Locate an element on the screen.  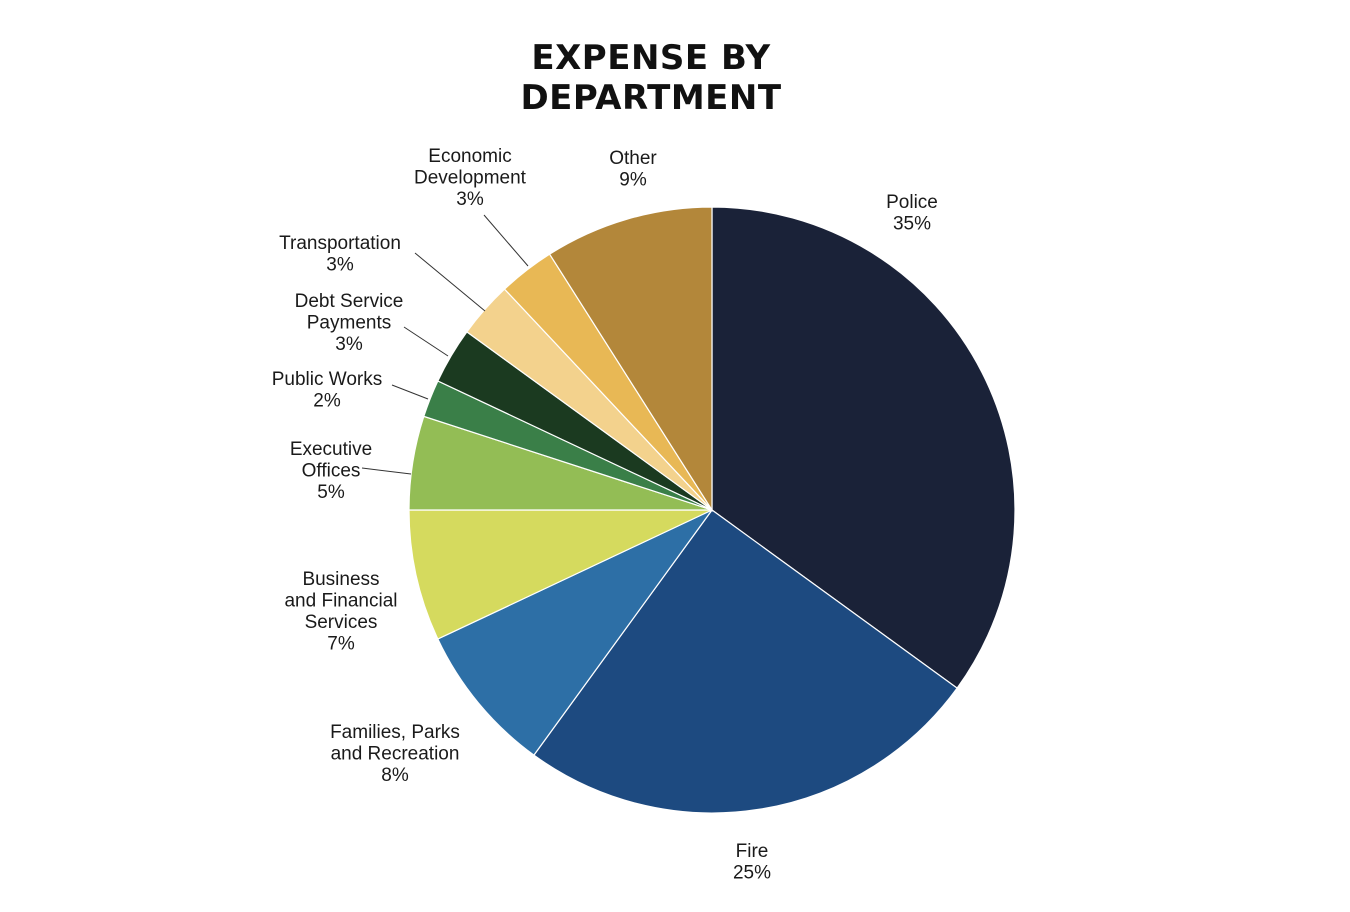
label-text-executive-offices: Offices is located at coordinates (331, 471).